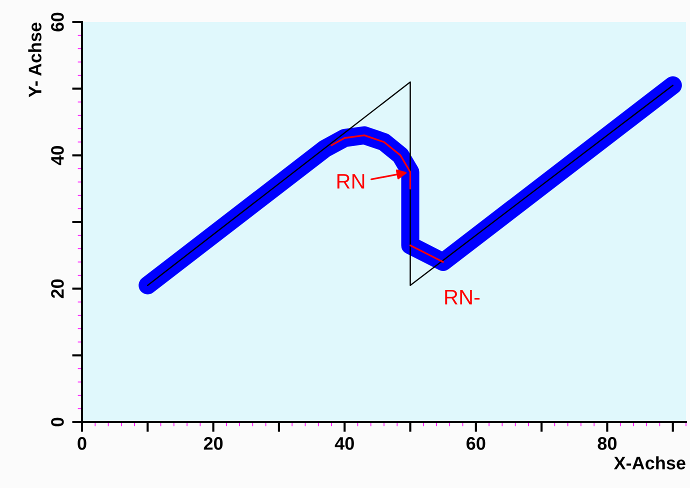  Describe the element at coordinates (462, 297) in the screenshot. I see `annotation: RN-` at that location.